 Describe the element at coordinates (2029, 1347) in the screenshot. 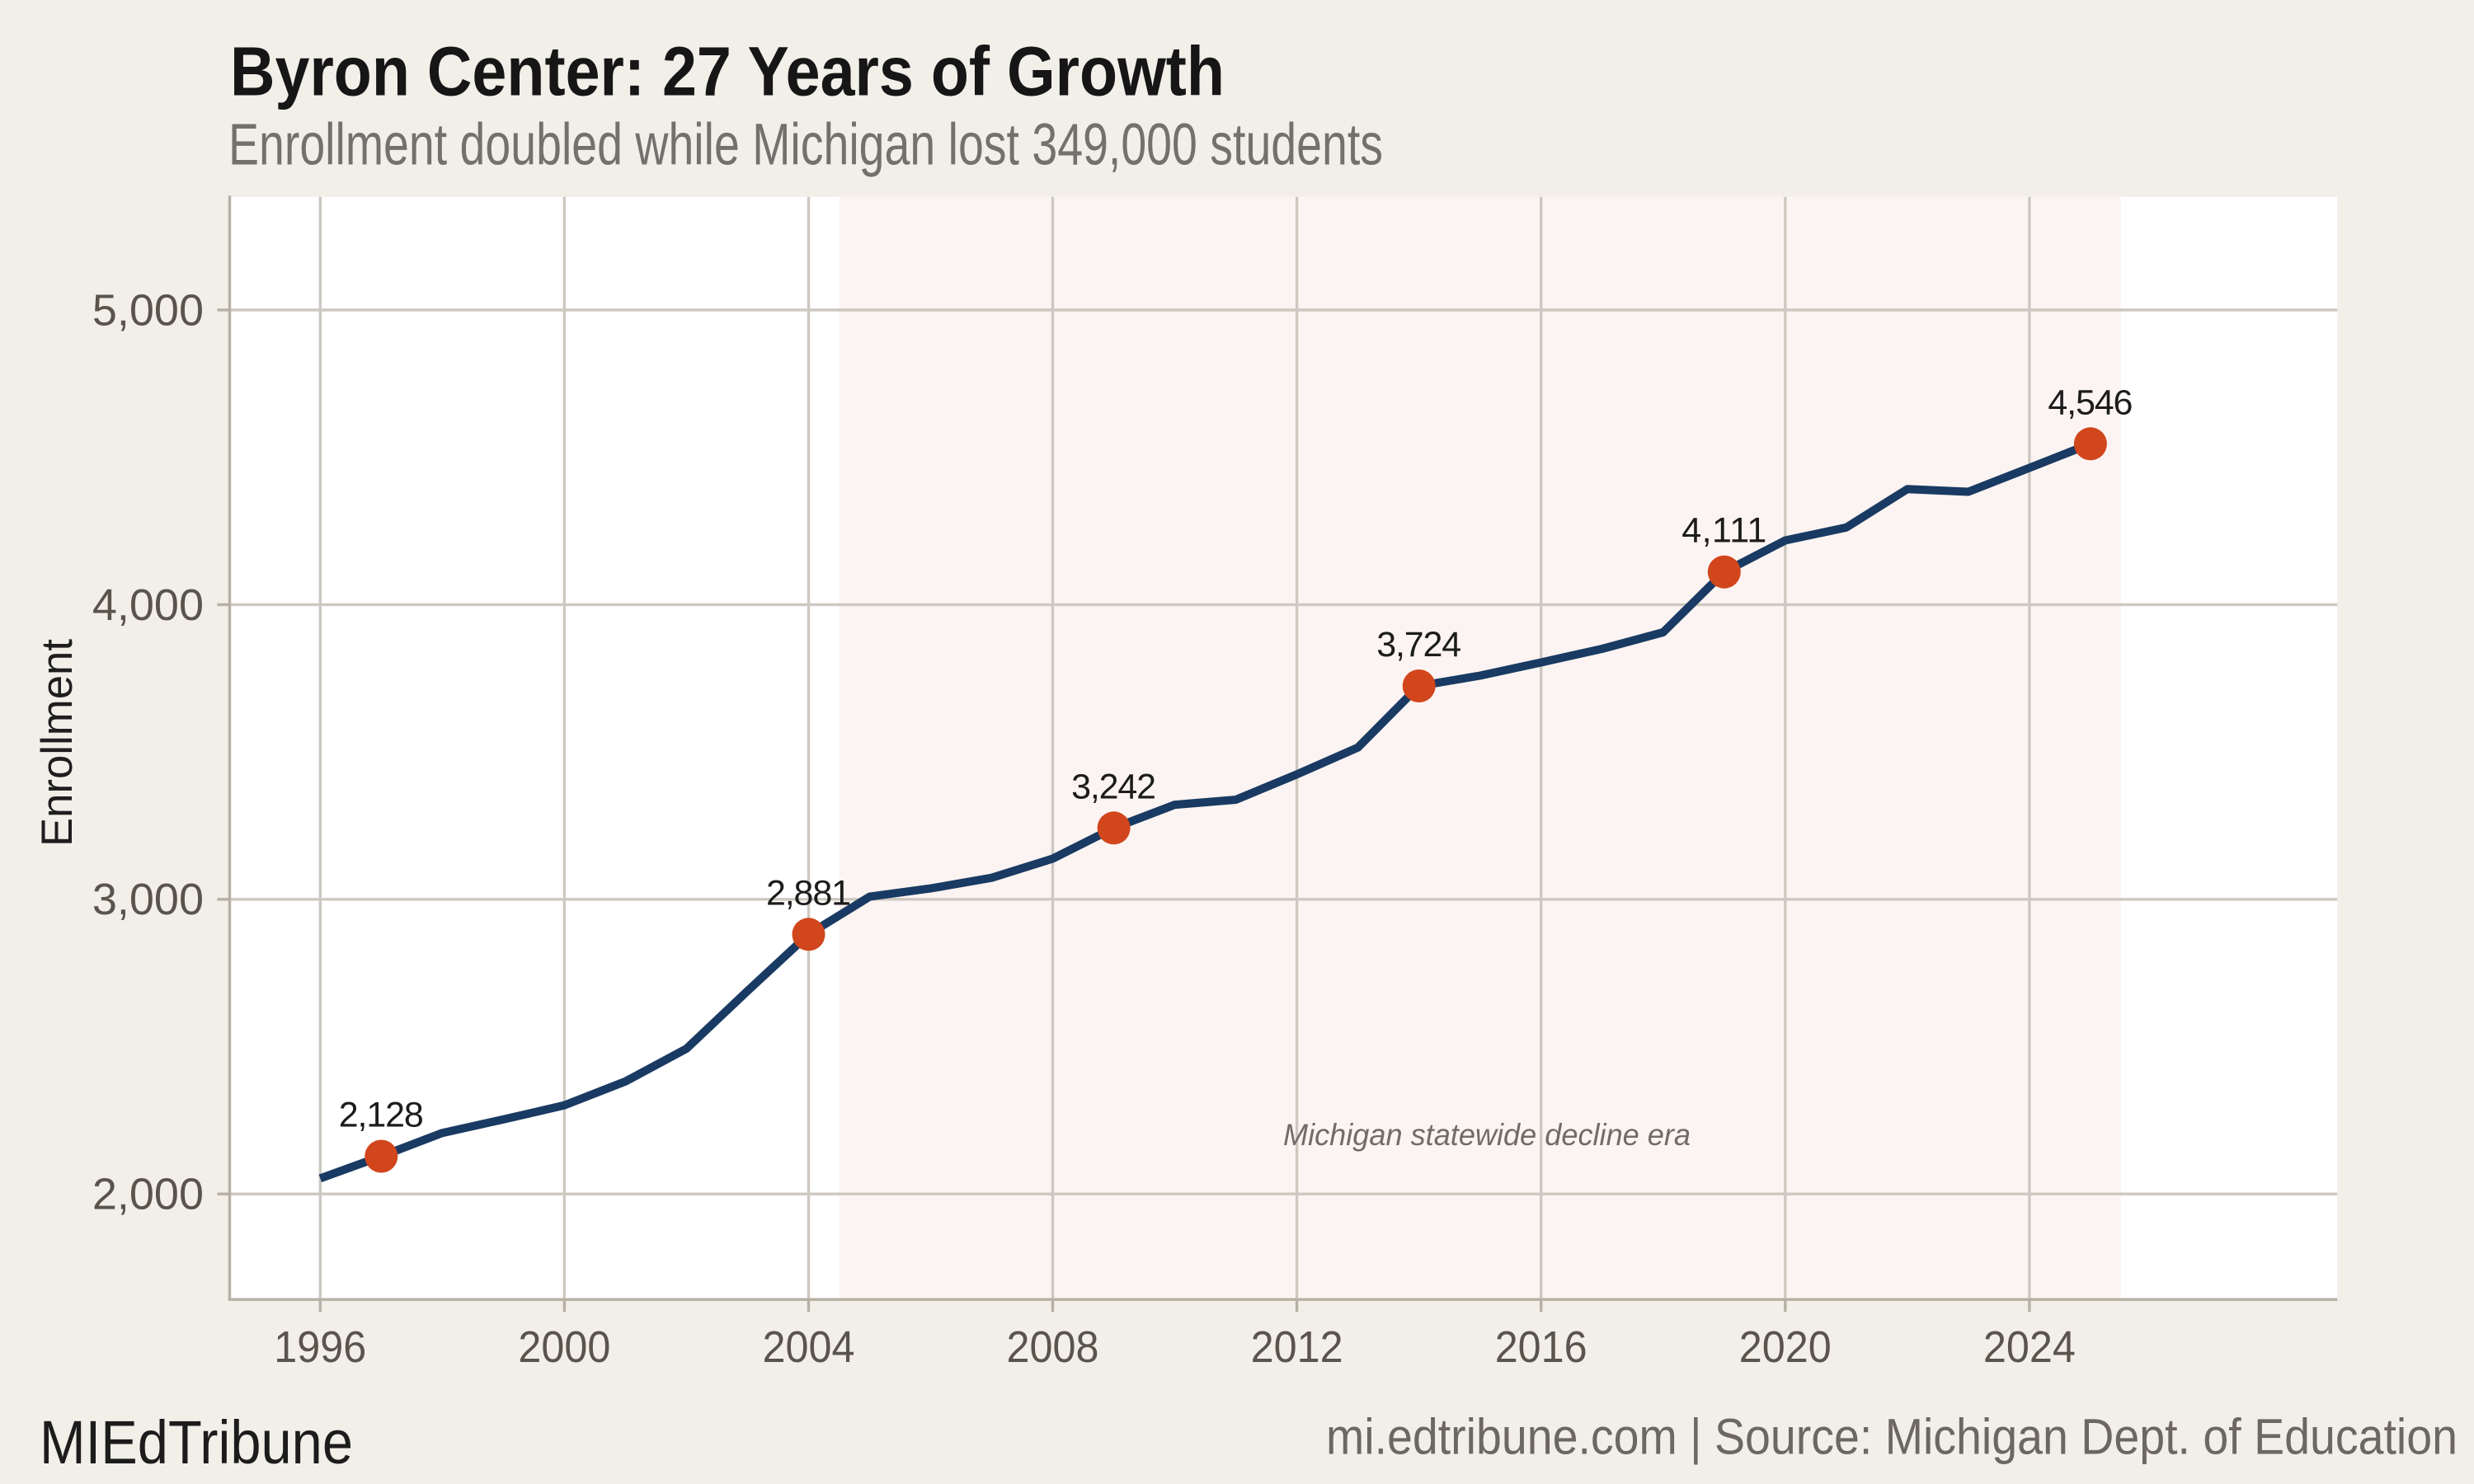

I see `svg-text: 2024` at that location.